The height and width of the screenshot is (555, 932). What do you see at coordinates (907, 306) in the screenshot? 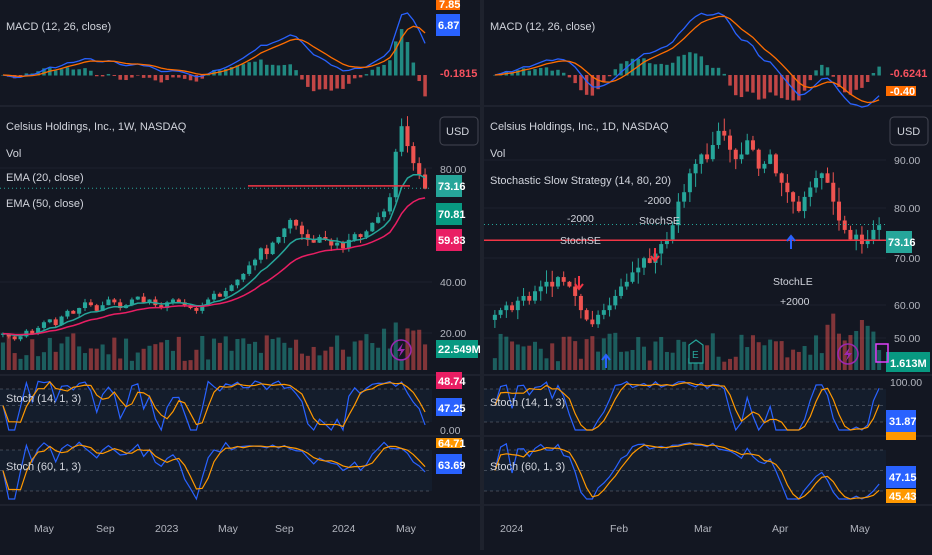
I see `price-tick: 60.00` at bounding box center [907, 306].